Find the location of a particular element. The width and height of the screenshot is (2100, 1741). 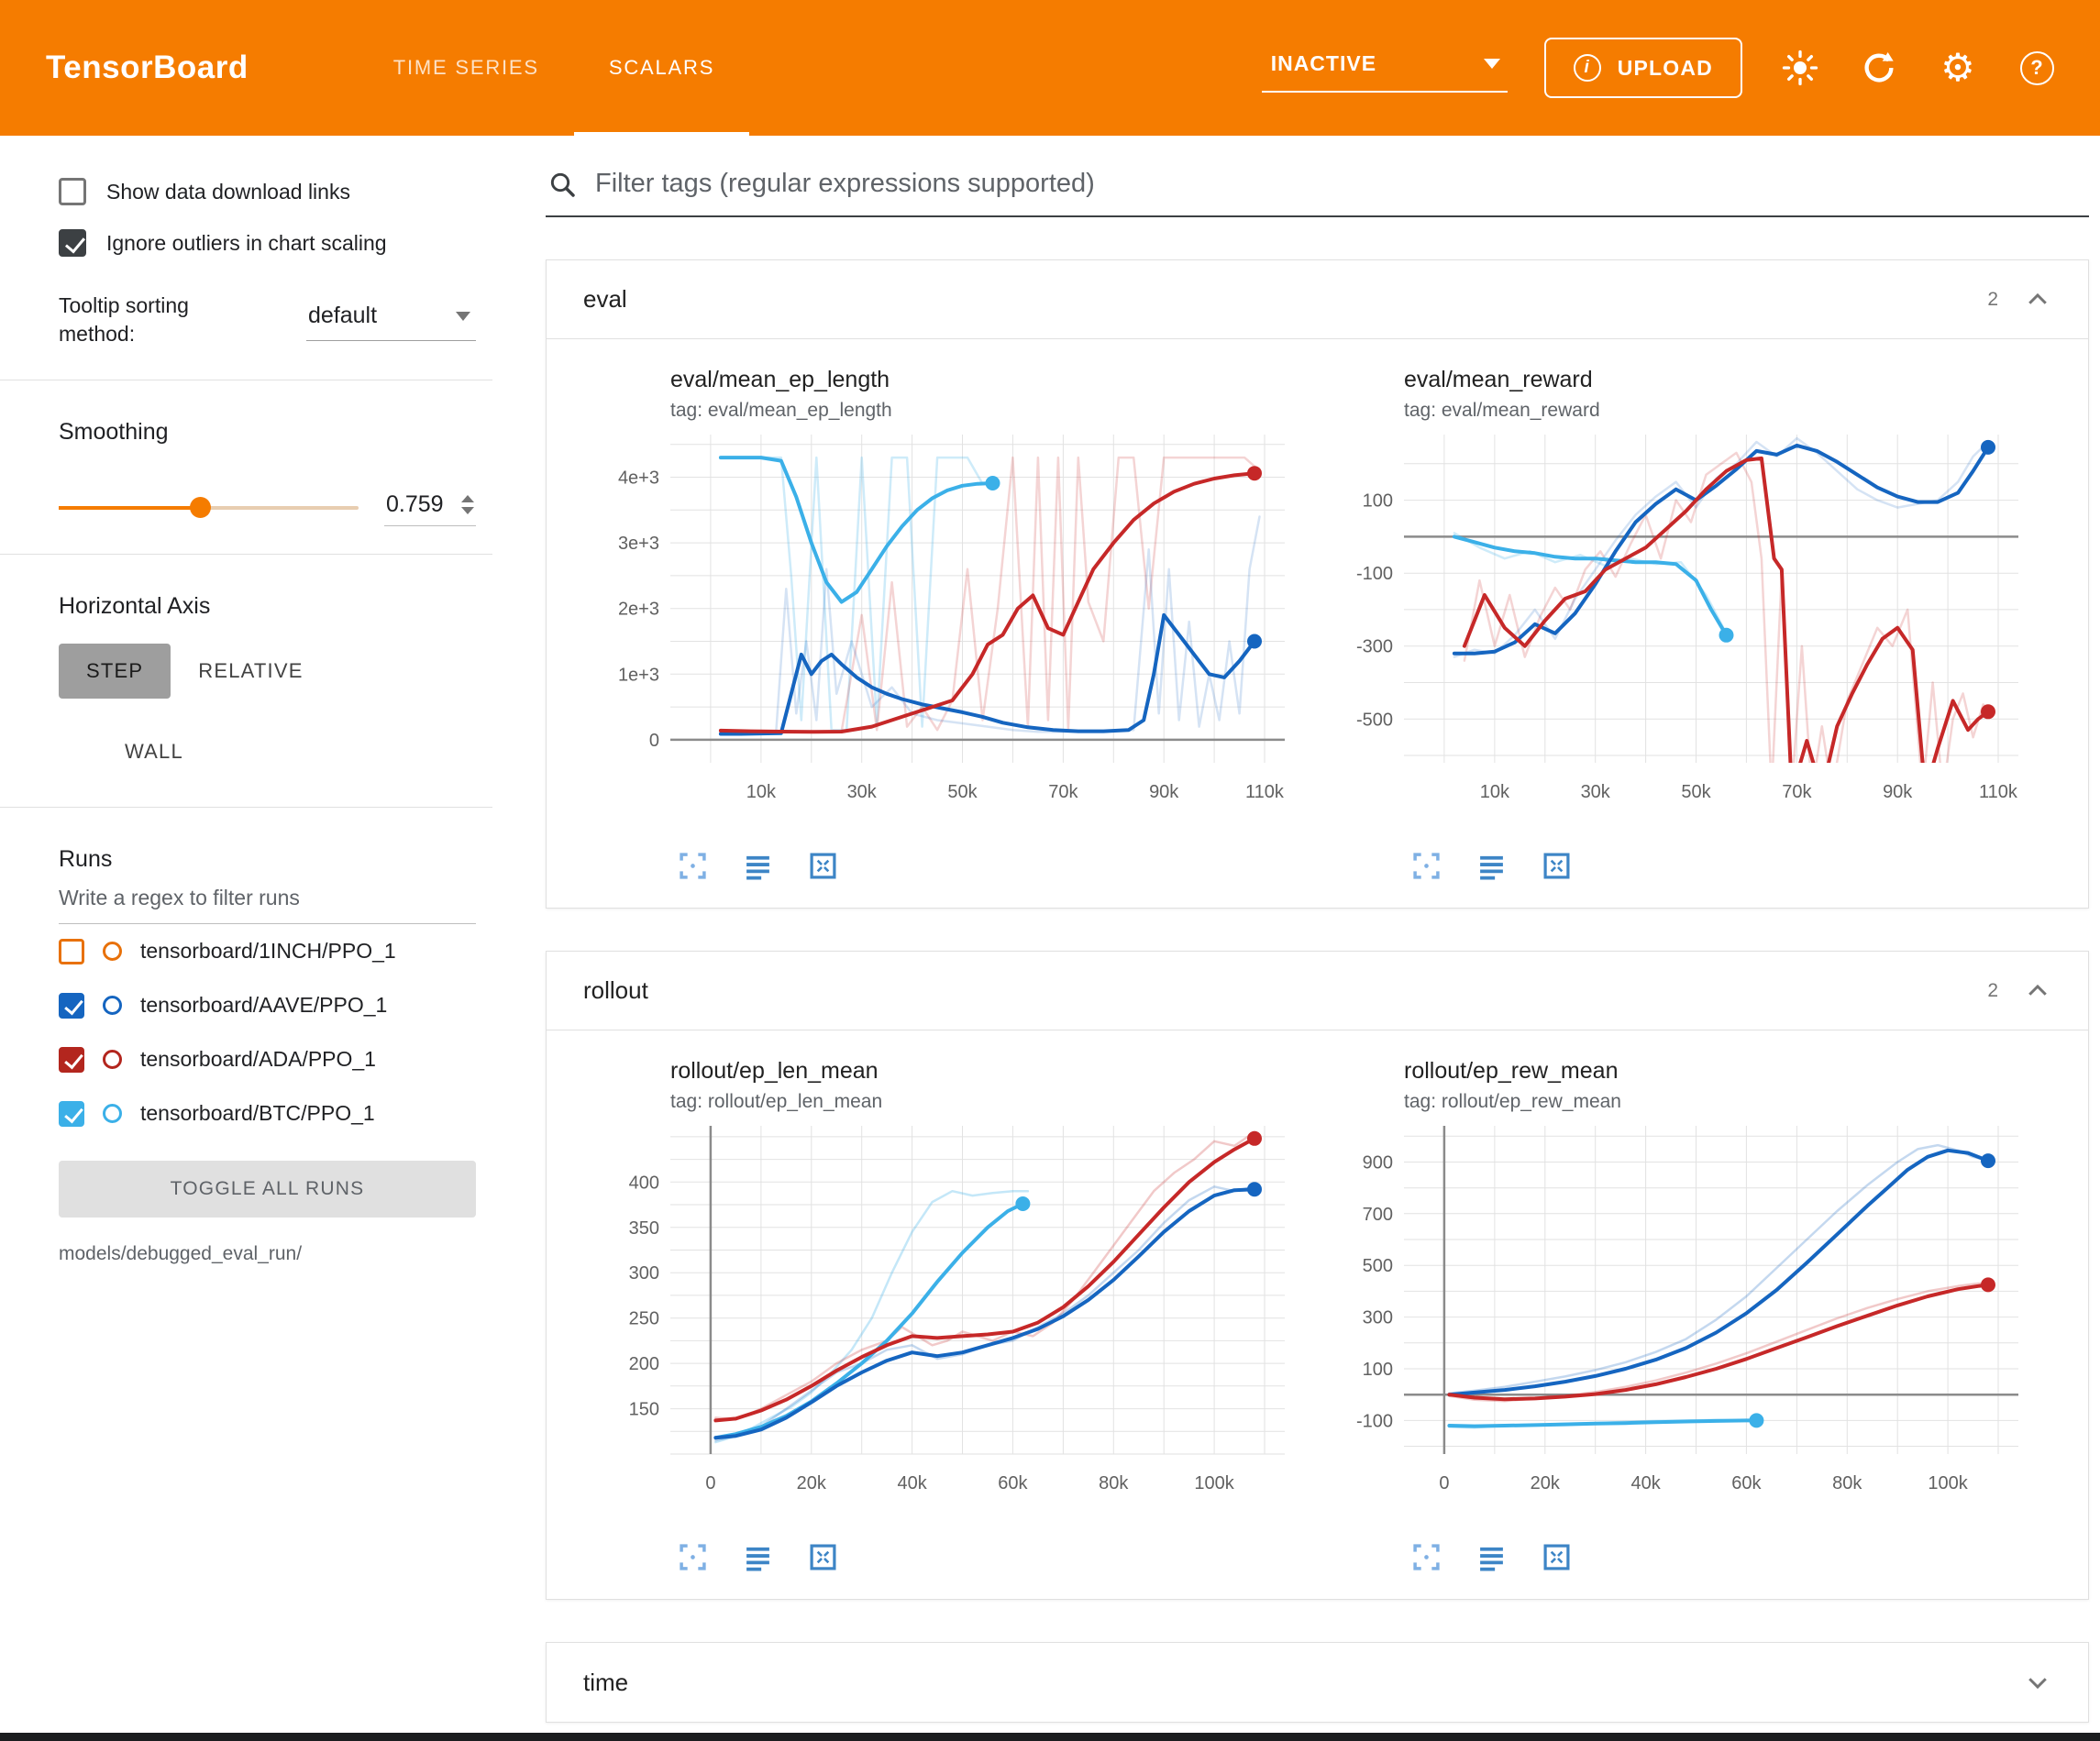

svg-text: 90k is located at coordinates (1164, 792).